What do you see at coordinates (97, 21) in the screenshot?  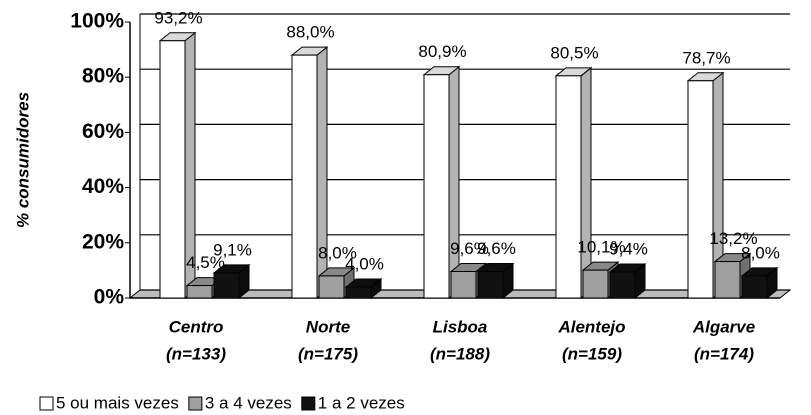 I see `y-tick-label: 100%` at bounding box center [97, 21].